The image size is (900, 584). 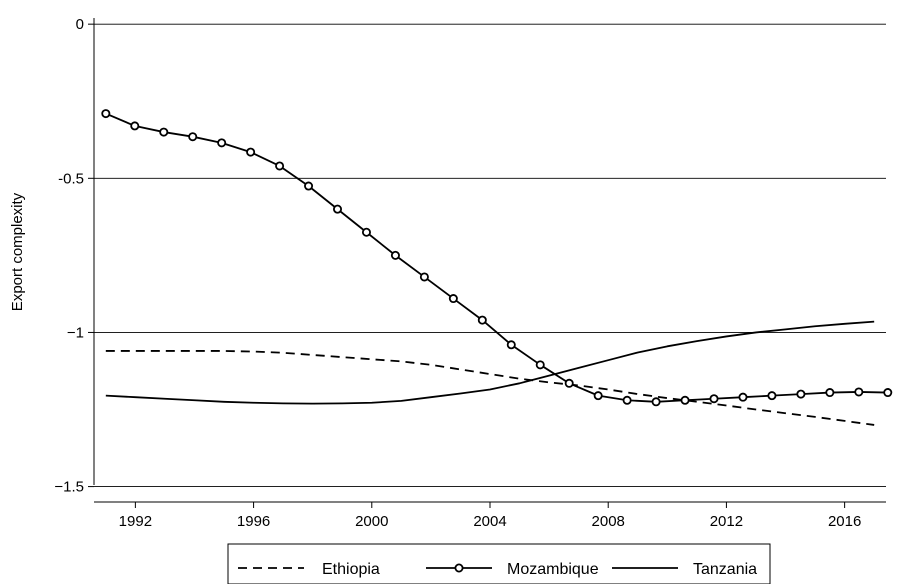 I want to click on y-tick-label: −1, so click(x=75, y=332).